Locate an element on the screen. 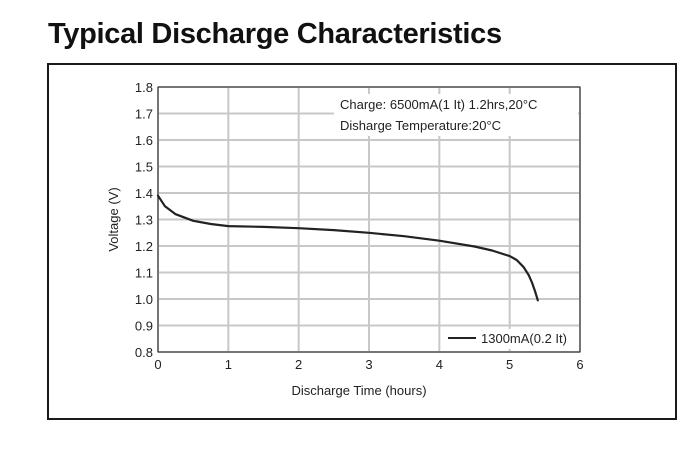 Image resolution: width=695 pixels, height=456 pixels. series-line is located at coordinates (347, 248).